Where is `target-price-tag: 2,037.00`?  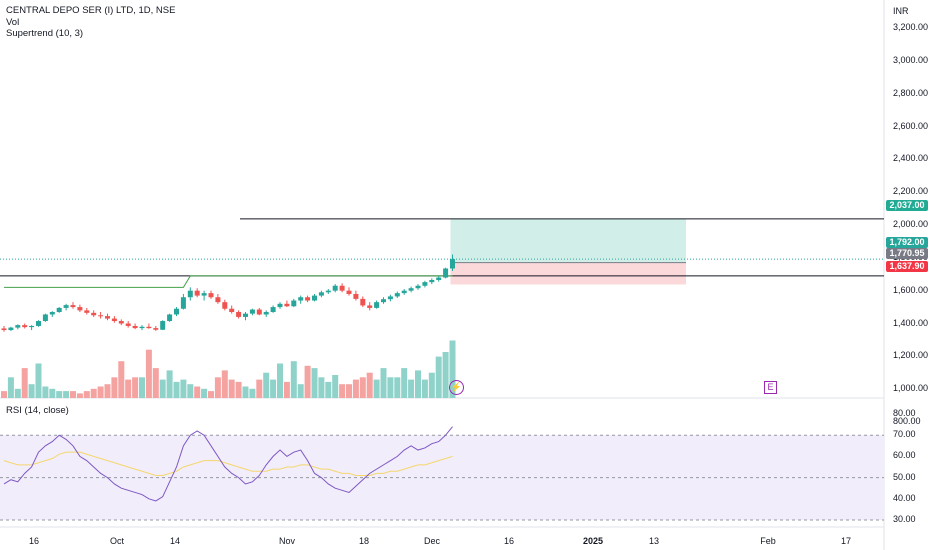
target-price-tag: 2,037.00 is located at coordinates (907, 205).